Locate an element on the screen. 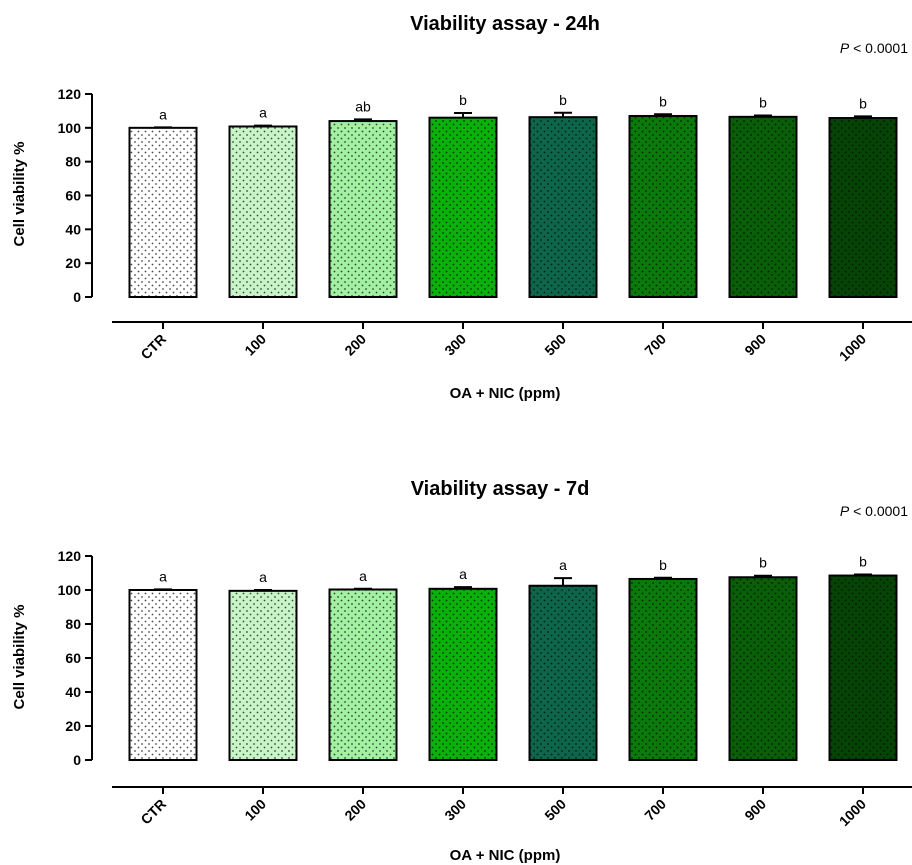  chart-title: Viability assay - 24h is located at coordinates (505, 24).